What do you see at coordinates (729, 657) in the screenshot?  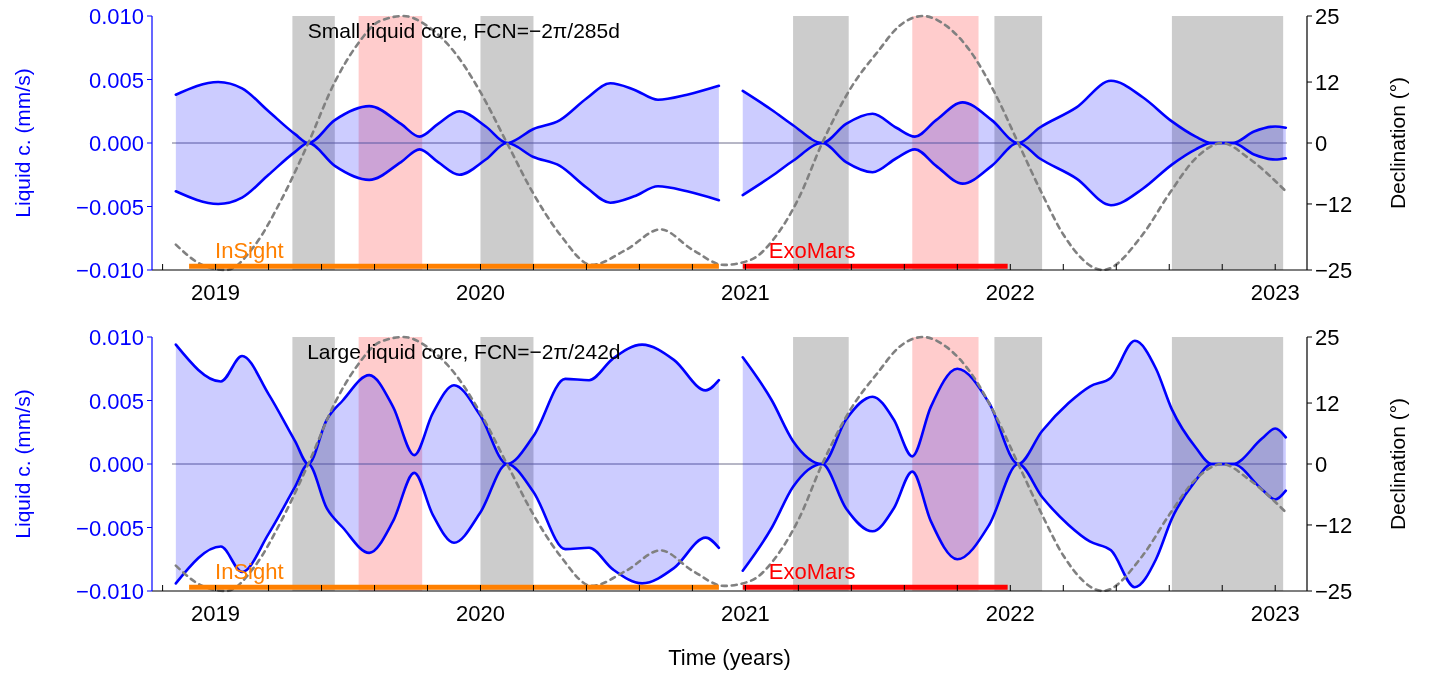 I see `x-axis-title: Time (years)` at bounding box center [729, 657].